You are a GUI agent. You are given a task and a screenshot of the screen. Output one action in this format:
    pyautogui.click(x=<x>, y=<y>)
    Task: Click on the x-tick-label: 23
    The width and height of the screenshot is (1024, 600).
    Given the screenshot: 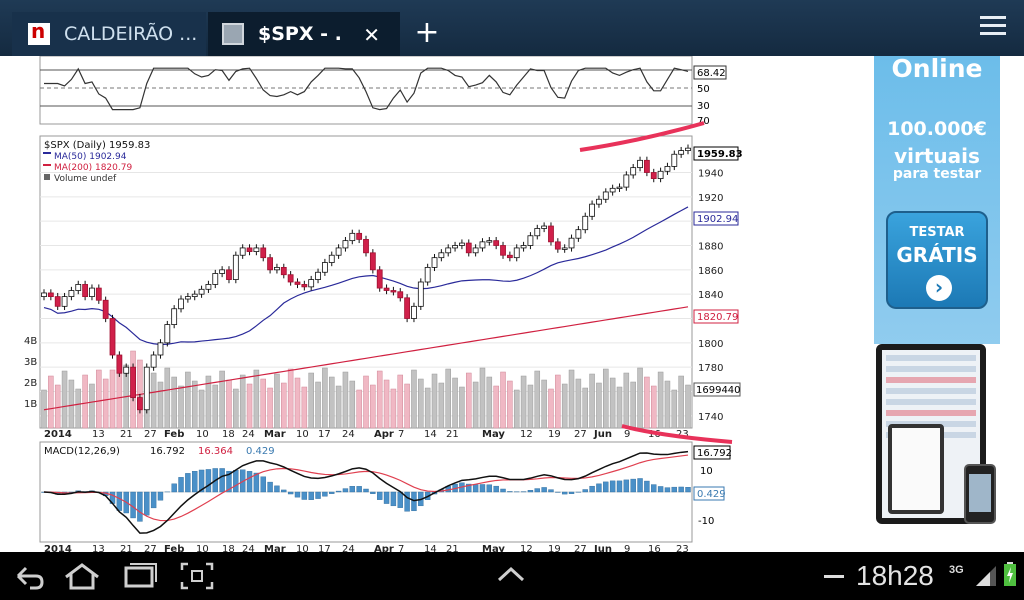 What is the action you would take?
    pyautogui.click(x=682, y=434)
    